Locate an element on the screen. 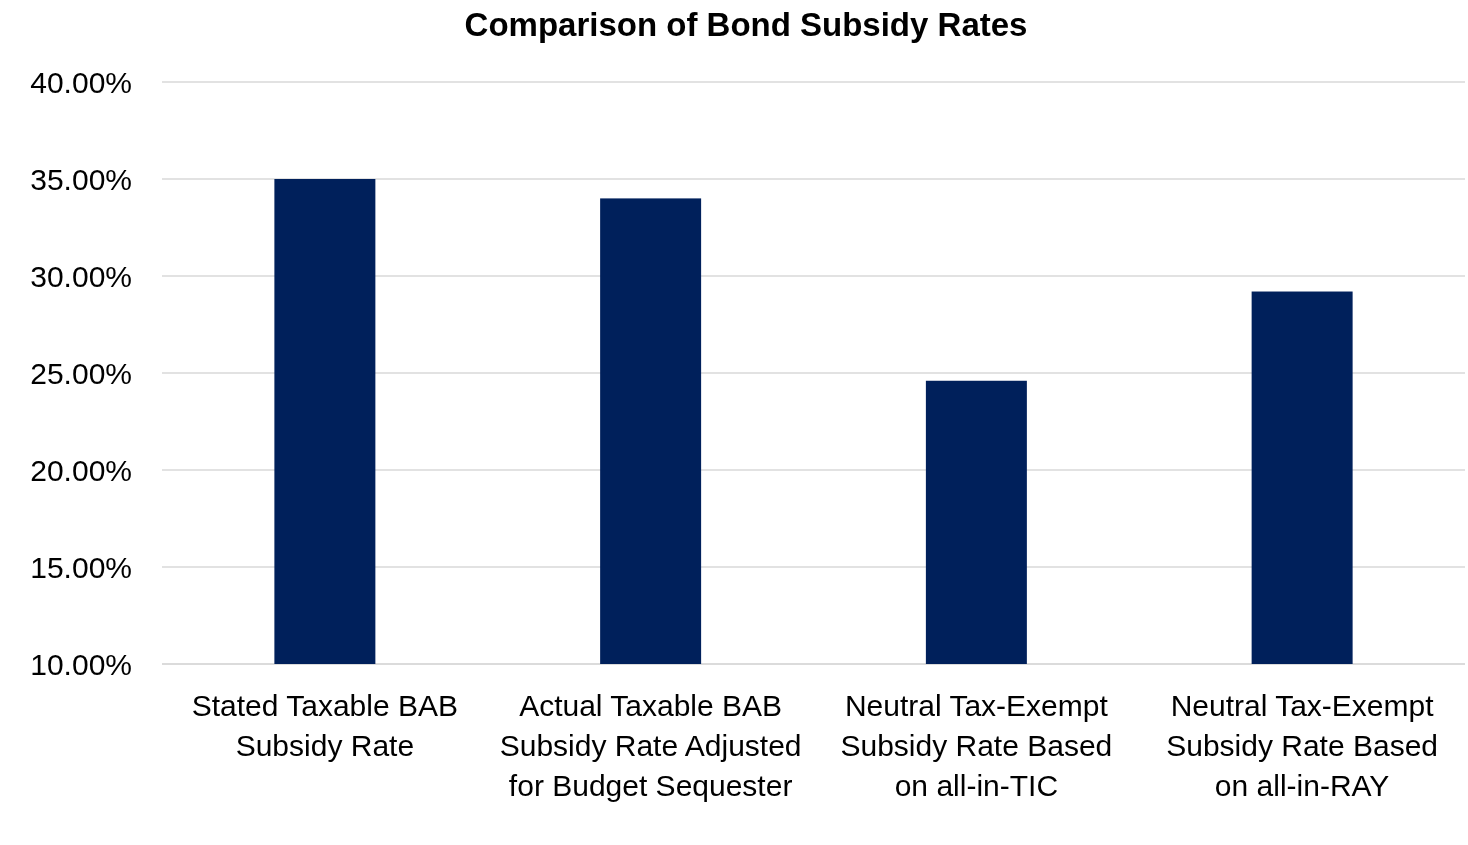  x-tick-label: Neutral Tax-Exempt Subsidy Rate Based on all-in-TIC is located at coordinates (976, 745).